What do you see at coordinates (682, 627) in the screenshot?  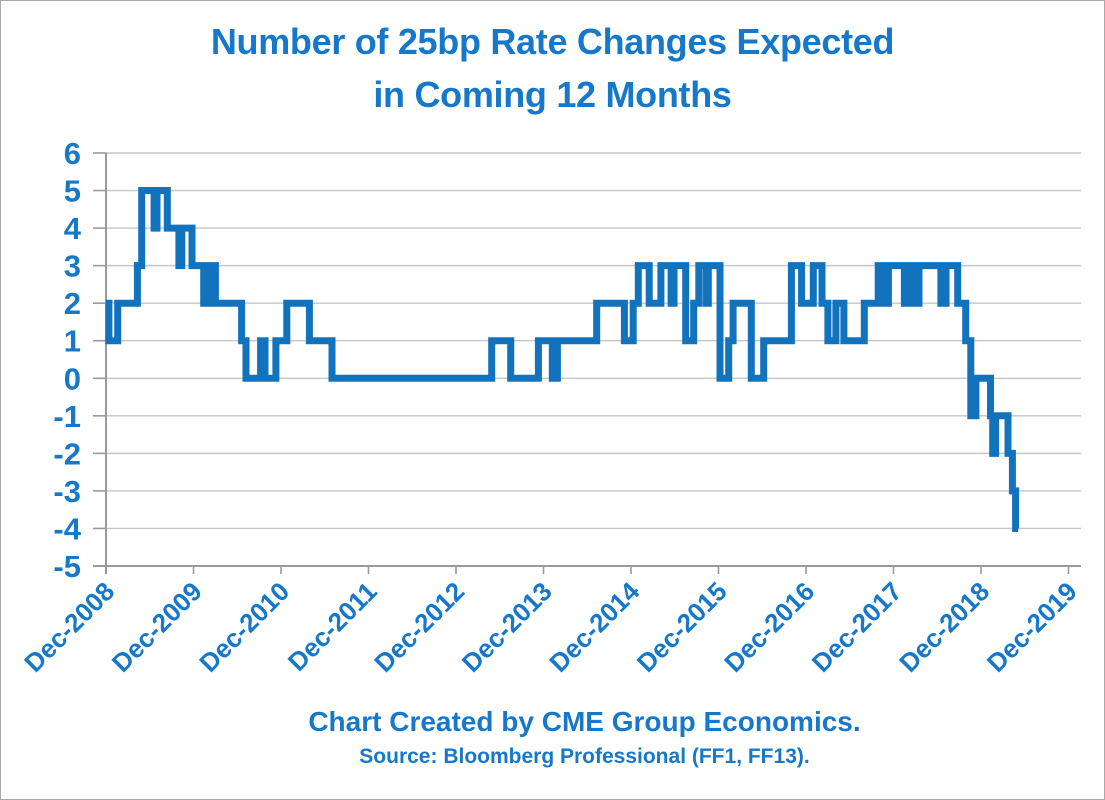 I see `x-axis-label: Dec-2015` at bounding box center [682, 627].